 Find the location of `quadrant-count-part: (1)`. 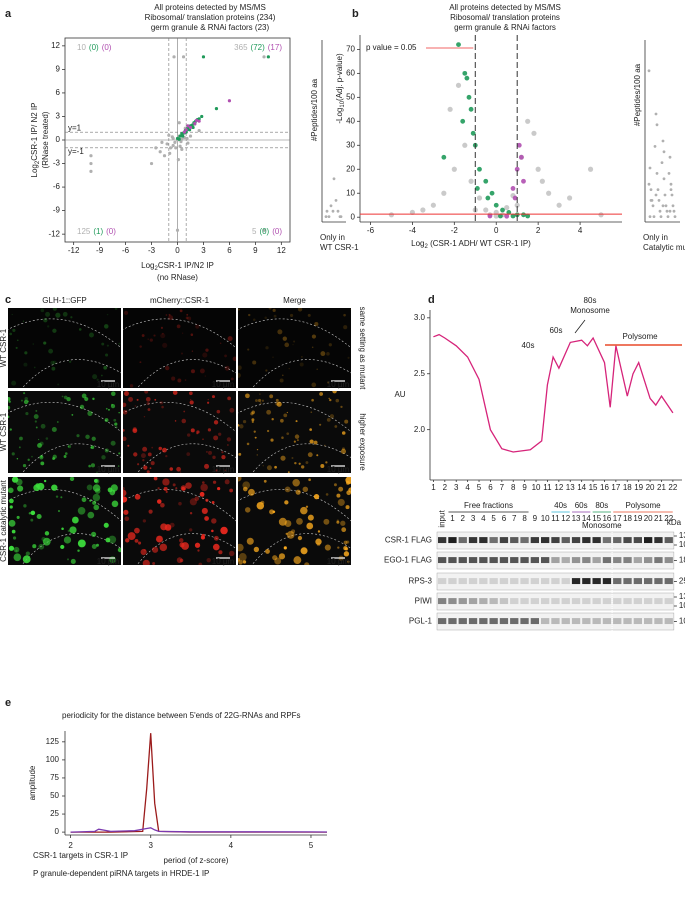

quadrant-count-part: (1) is located at coordinates (98, 231).